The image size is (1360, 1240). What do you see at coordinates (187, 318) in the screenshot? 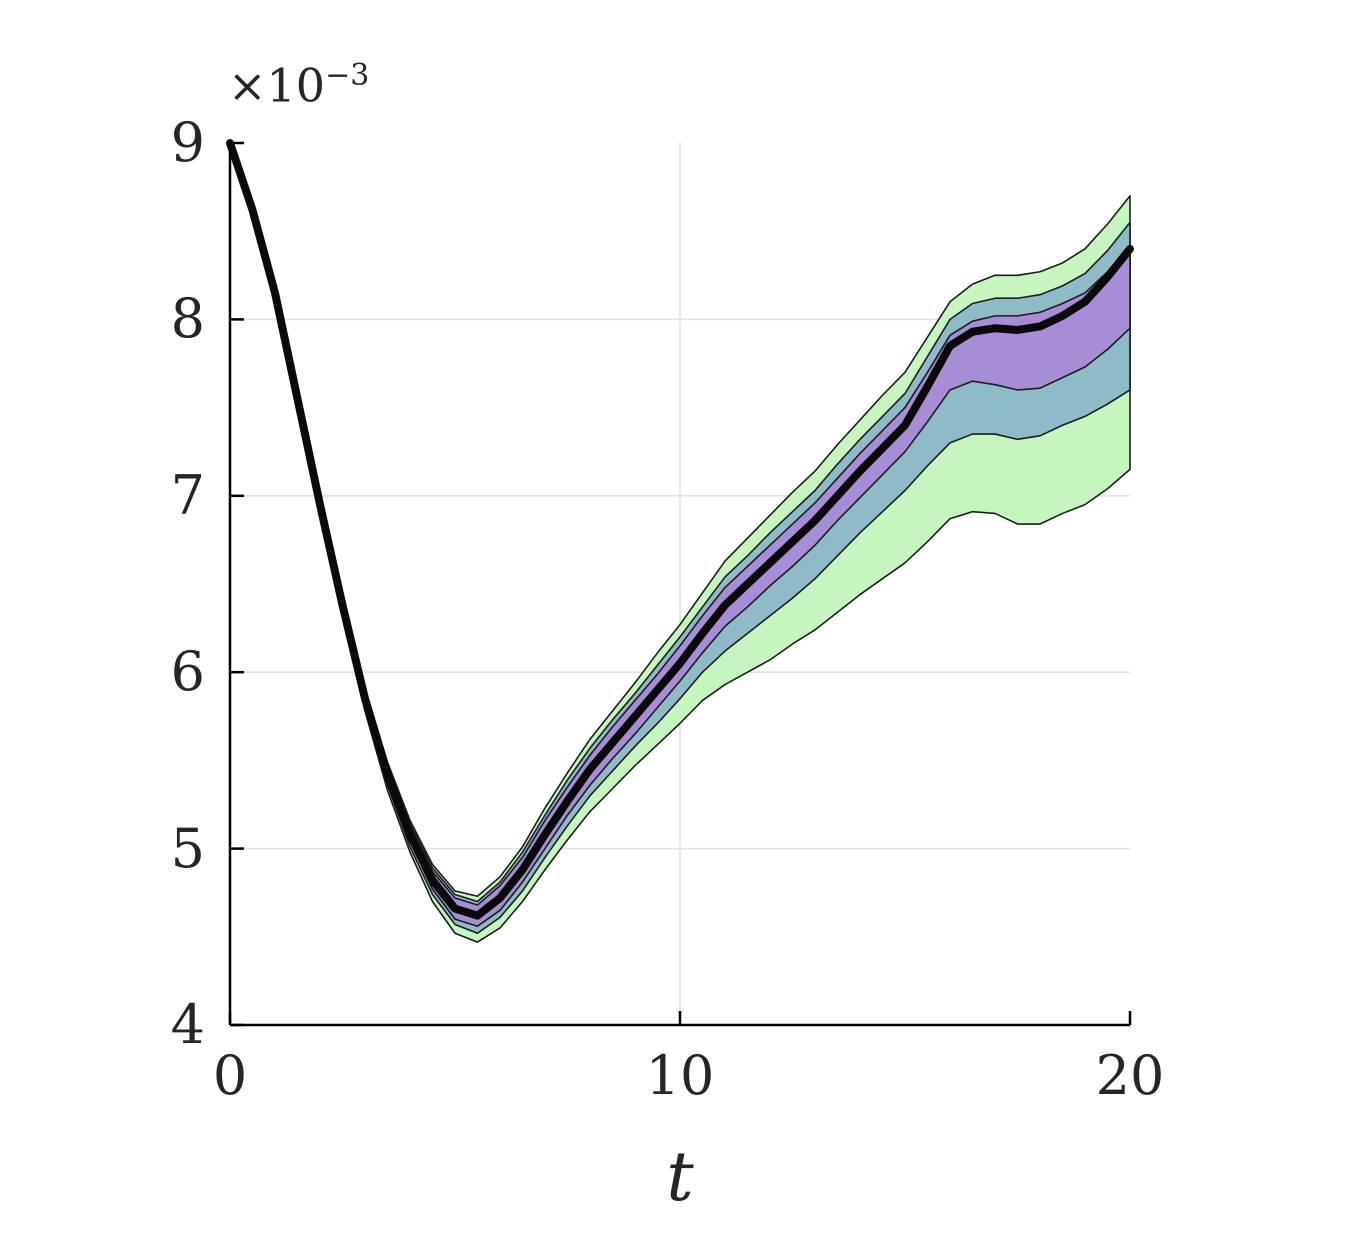
I see `y-tick-8: 8` at bounding box center [187, 318].